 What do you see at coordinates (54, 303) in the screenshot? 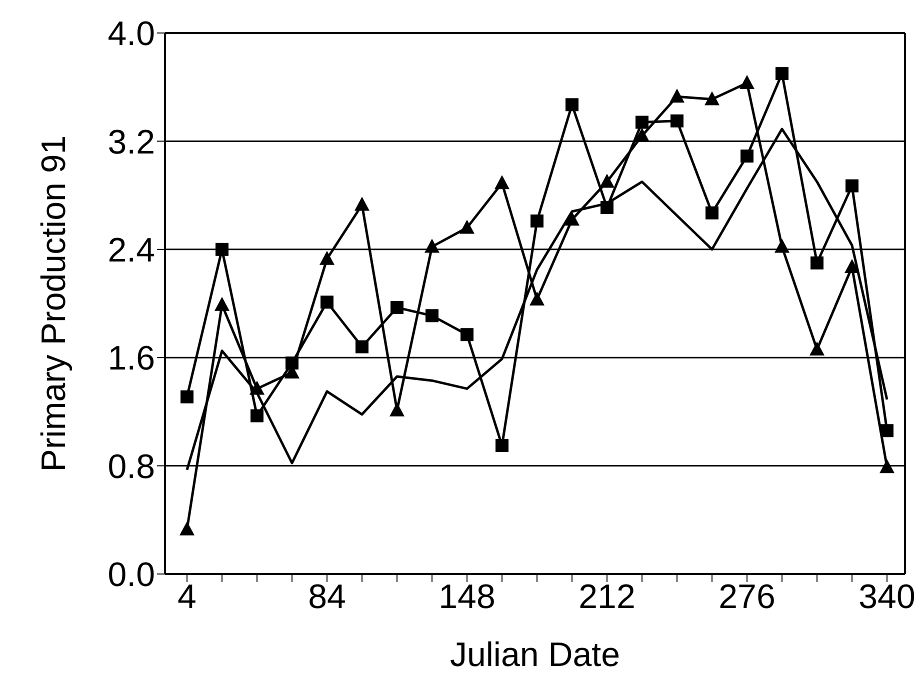
I see `y-axis-title: Primary Production 91` at bounding box center [54, 303].